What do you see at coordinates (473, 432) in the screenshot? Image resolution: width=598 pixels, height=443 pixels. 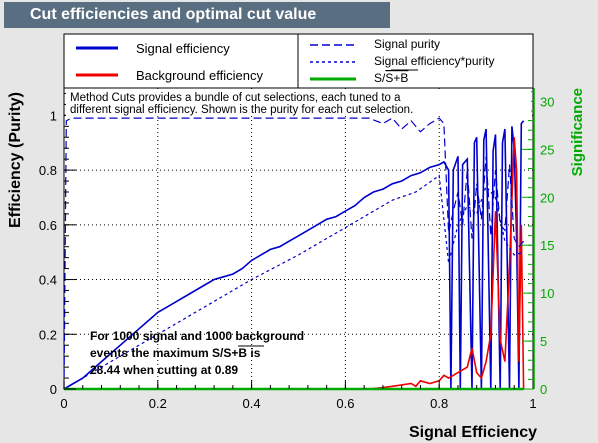 I see `x-axis-label: Signal Efficiency` at bounding box center [473, 432].